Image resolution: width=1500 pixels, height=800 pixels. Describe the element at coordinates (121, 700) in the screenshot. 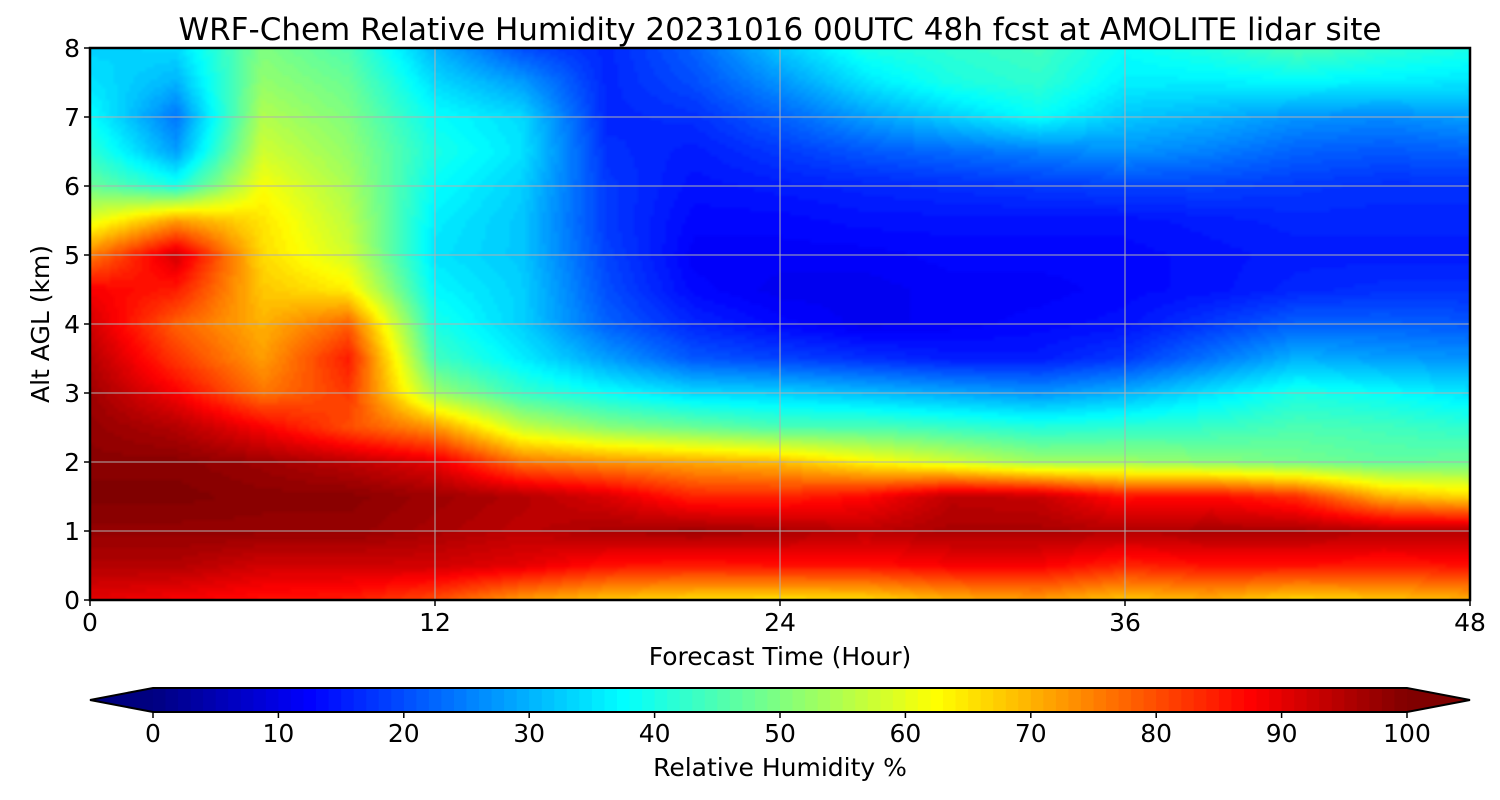

I see `colorbar-extend-low` at that location.